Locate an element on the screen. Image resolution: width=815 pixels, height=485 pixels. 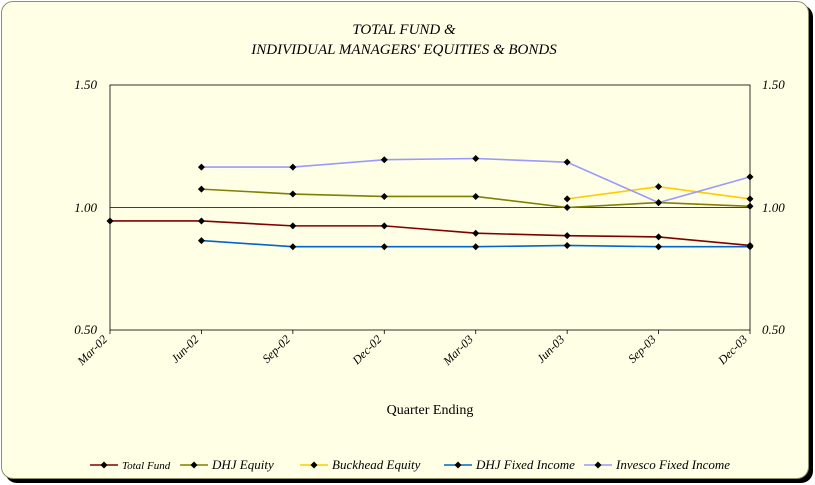
legend-label: Buckhead Equity is located at coordinates (376, 464).